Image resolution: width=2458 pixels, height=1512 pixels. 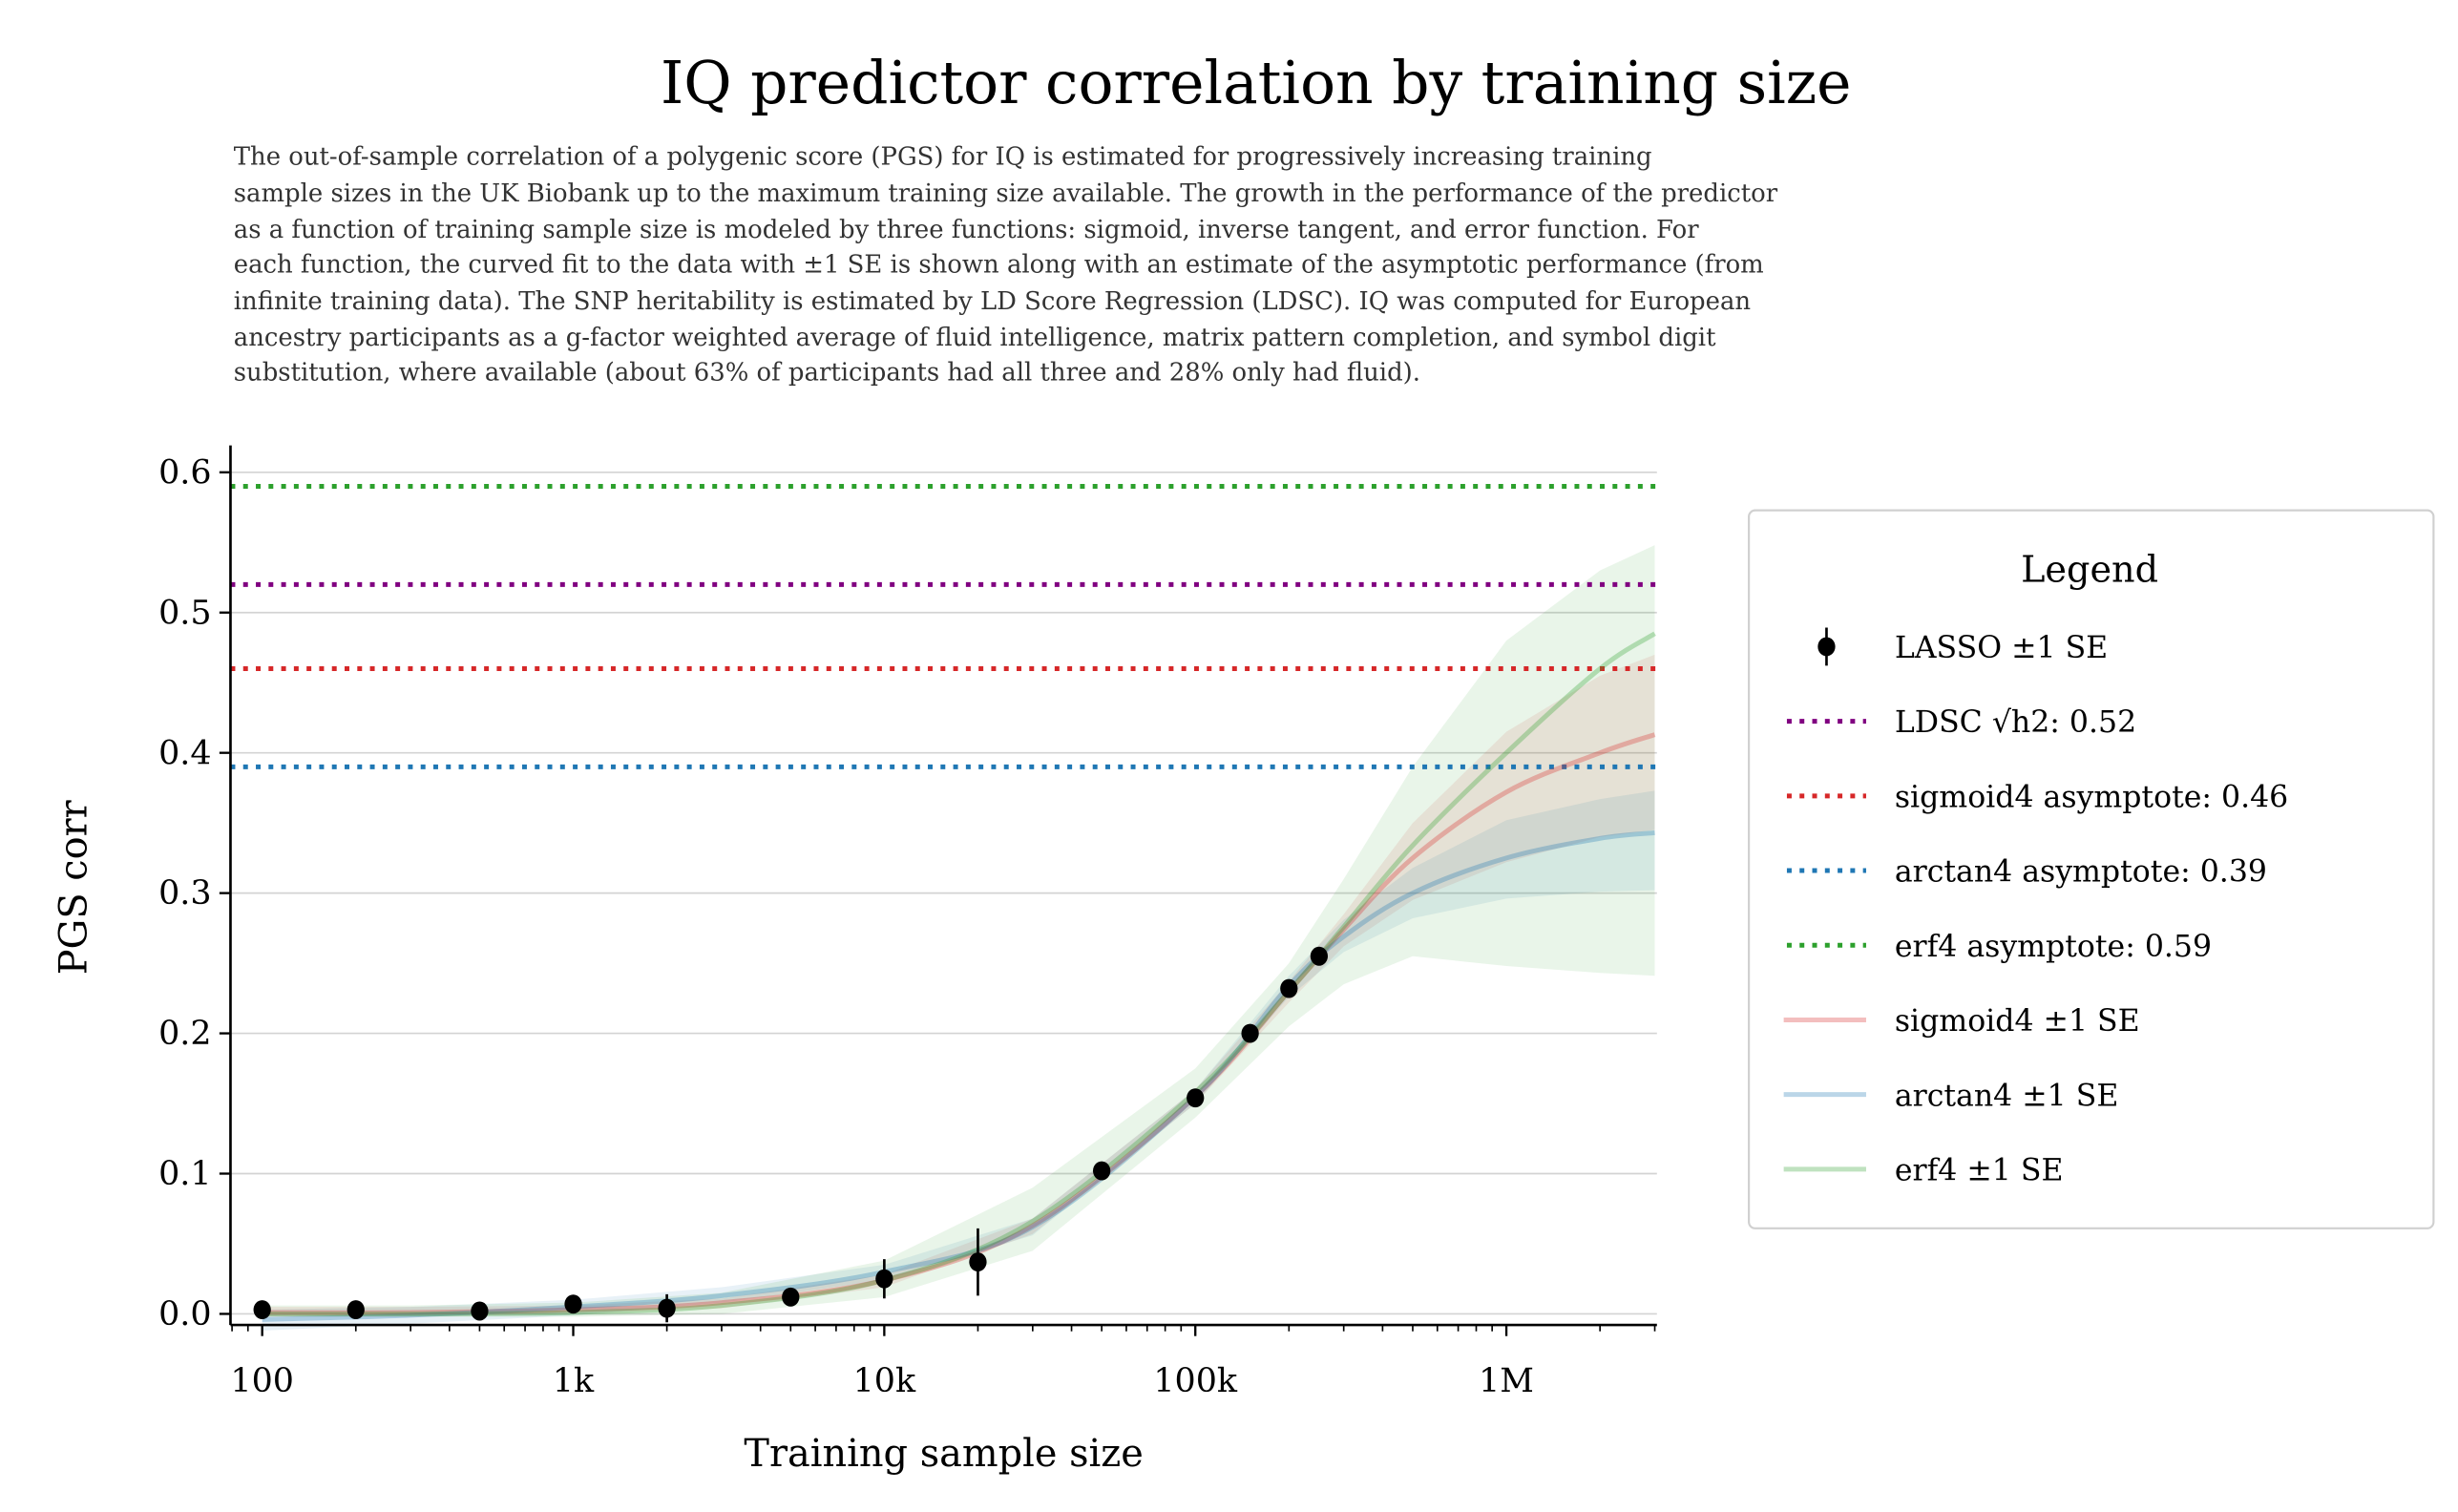 I want to click on legend-entry: sigmoid4 ±1 SE, so click(x=1961, y=1021).